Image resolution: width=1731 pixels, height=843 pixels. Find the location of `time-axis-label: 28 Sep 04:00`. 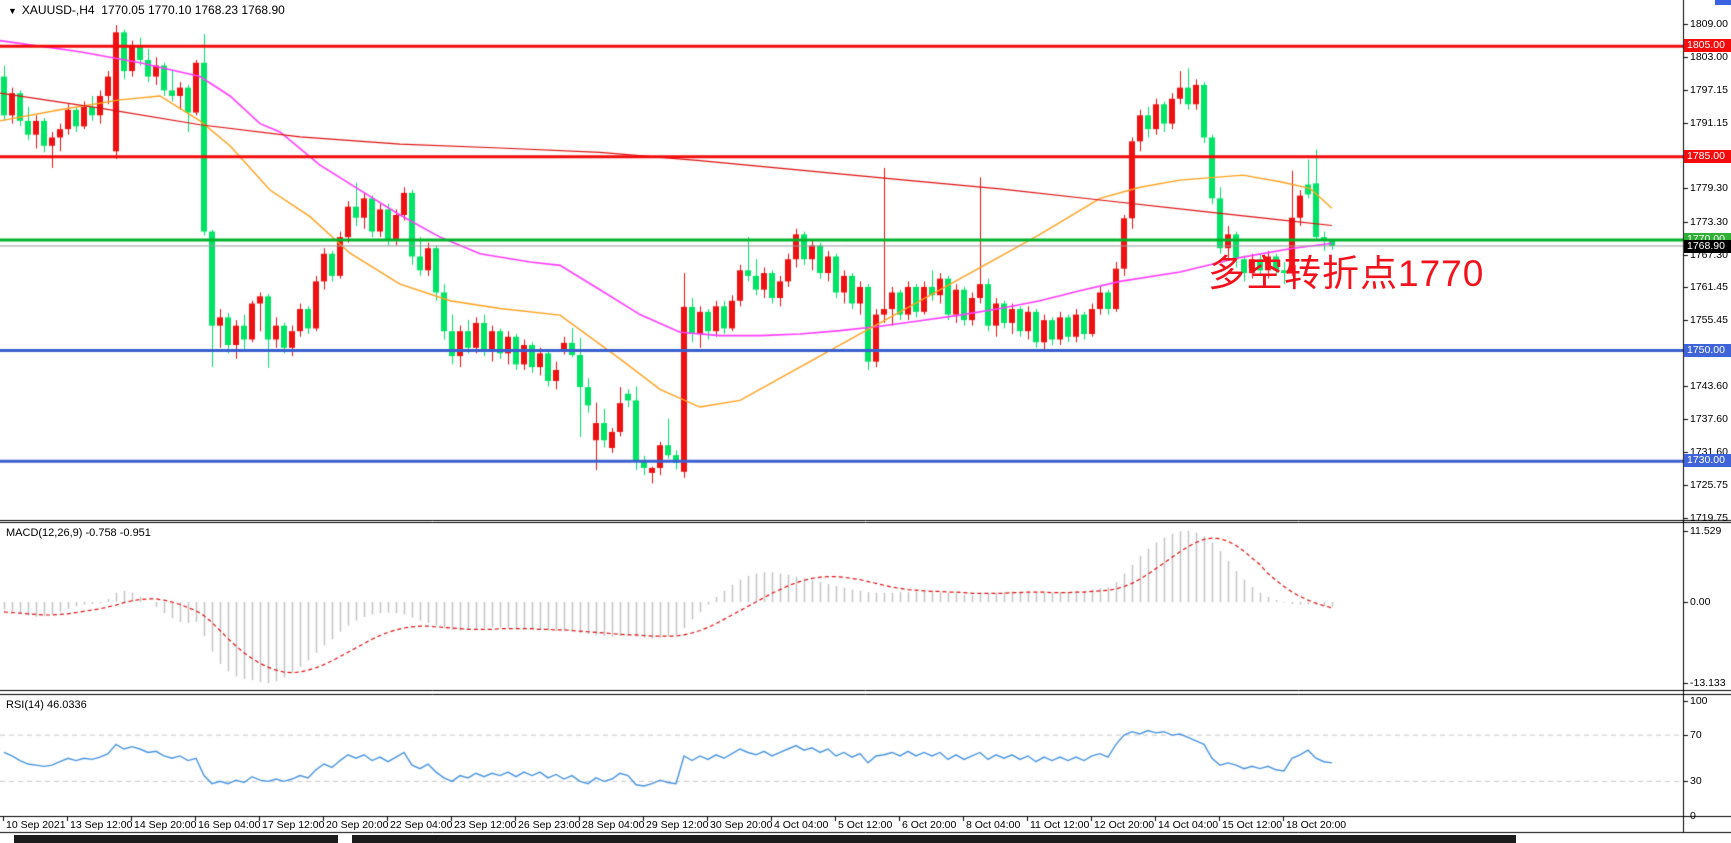

time-axis-label: 28 Sep 04:00 is located at coordinates (613, 825).